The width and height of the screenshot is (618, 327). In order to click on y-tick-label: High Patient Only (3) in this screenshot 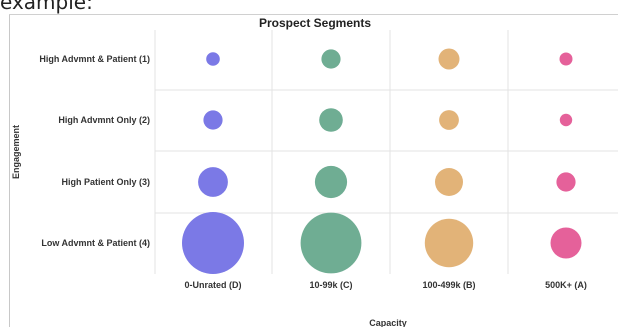, I will do `click(105, 182)`.